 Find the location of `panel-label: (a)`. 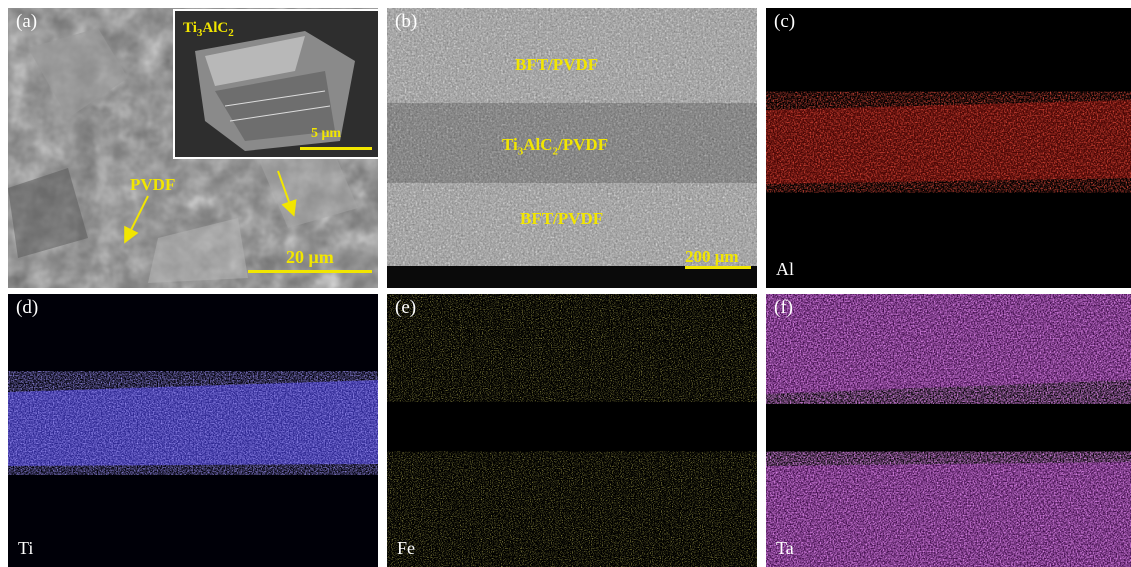

panel-label: (a) is located at coordinates (27, 21).